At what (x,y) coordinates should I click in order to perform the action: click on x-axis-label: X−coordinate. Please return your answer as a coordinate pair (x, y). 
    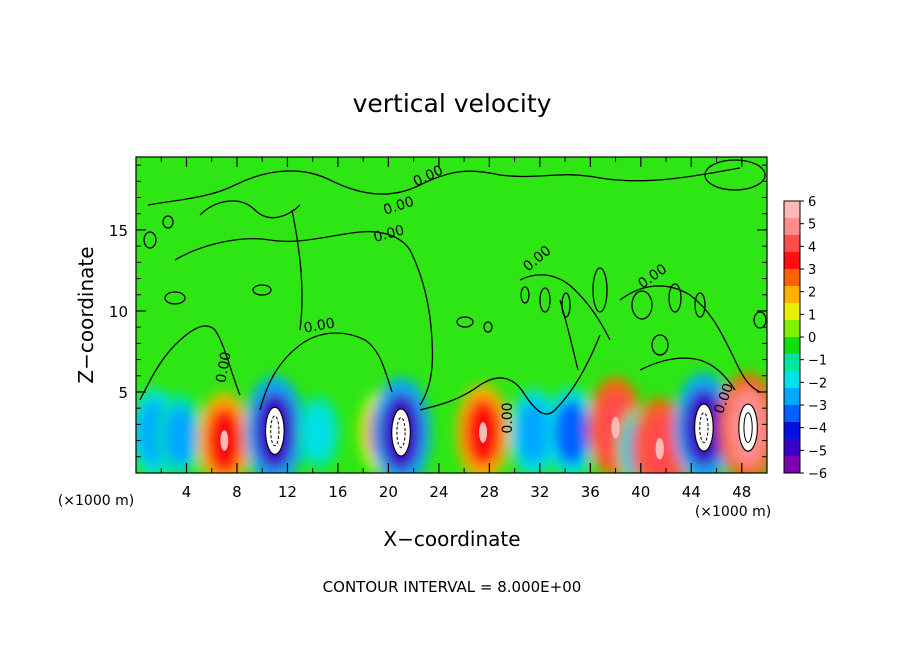
    Looking at the image, I should click on (451, 539).